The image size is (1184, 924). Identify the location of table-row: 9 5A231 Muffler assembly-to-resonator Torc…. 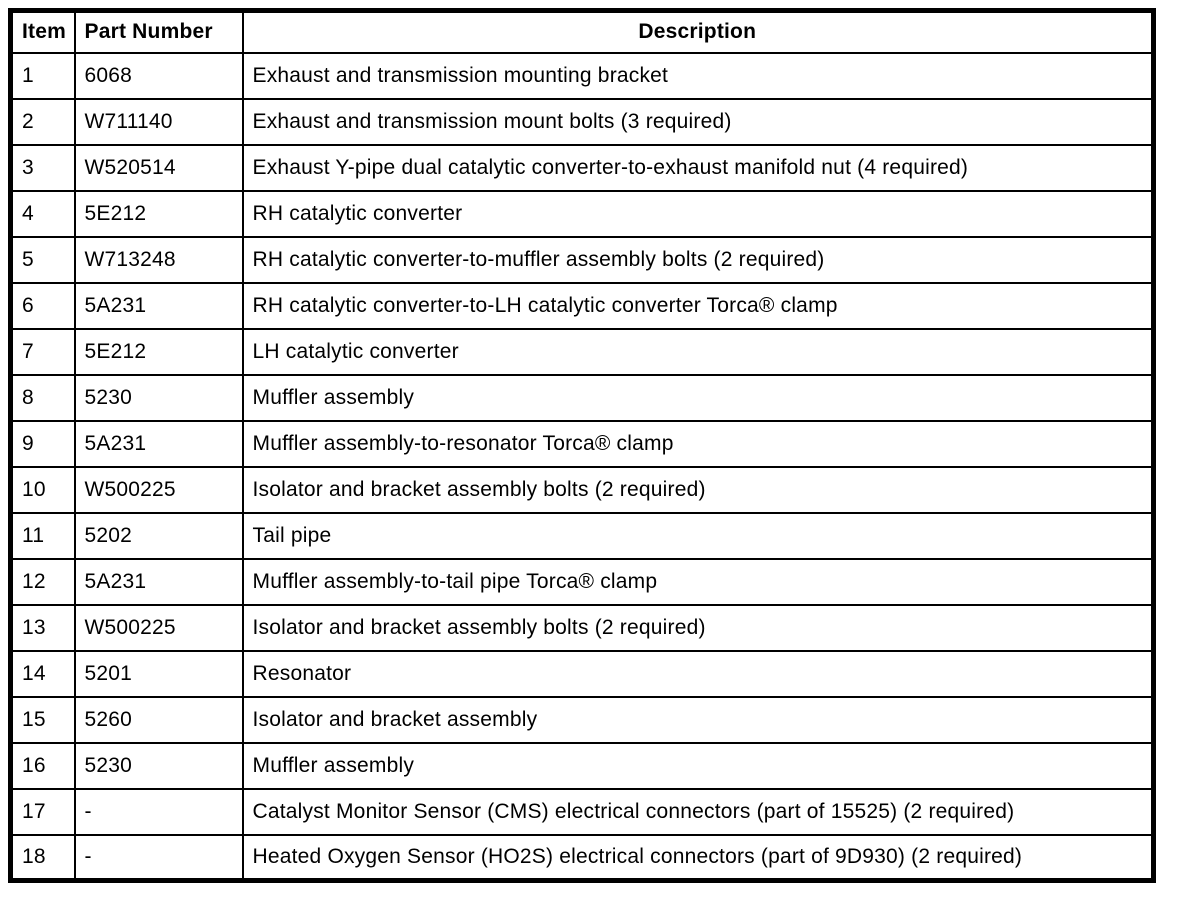
(582, 443).